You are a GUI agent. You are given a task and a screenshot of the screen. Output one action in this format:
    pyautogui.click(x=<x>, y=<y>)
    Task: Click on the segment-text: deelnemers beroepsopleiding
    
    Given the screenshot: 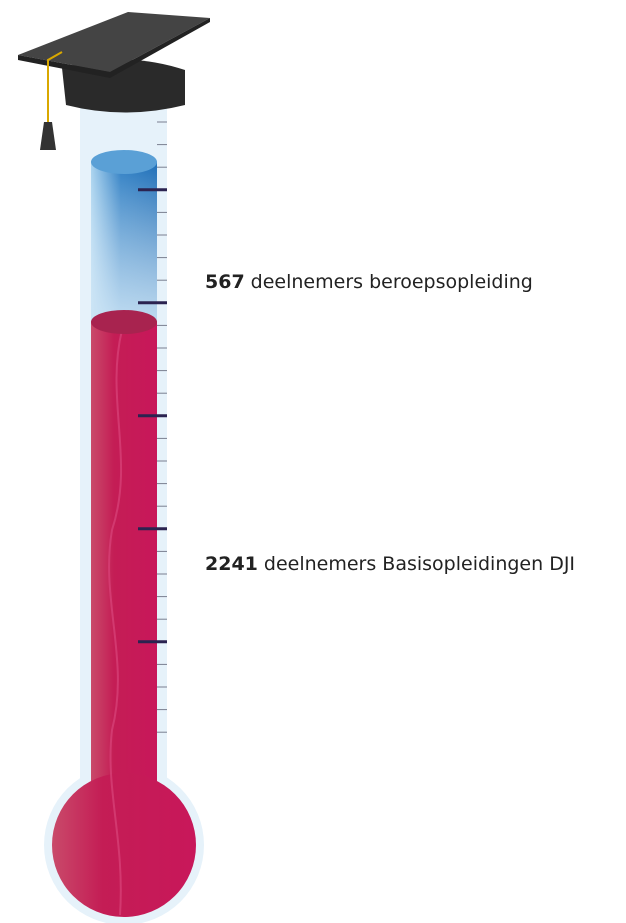 What is the action you would take?
    pyautogui.click(x=392, y=282)
    